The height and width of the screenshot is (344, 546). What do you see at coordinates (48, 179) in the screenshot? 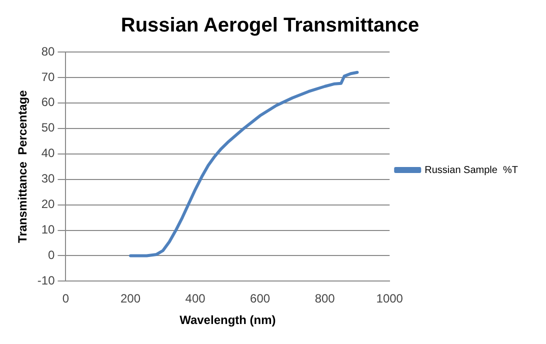
I see `y-tick-label: 30` at bounding box center [48, 179].